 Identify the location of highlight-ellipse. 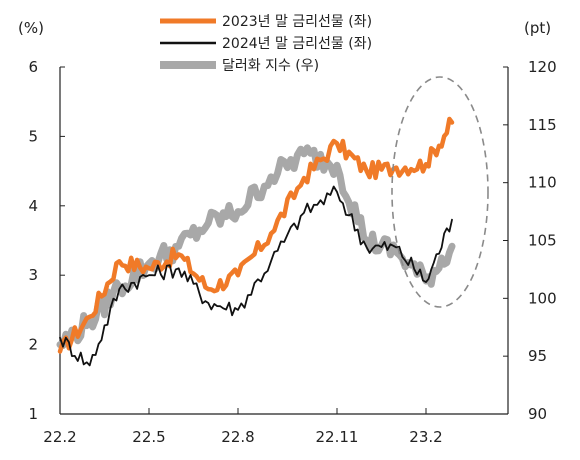
(440, 192).